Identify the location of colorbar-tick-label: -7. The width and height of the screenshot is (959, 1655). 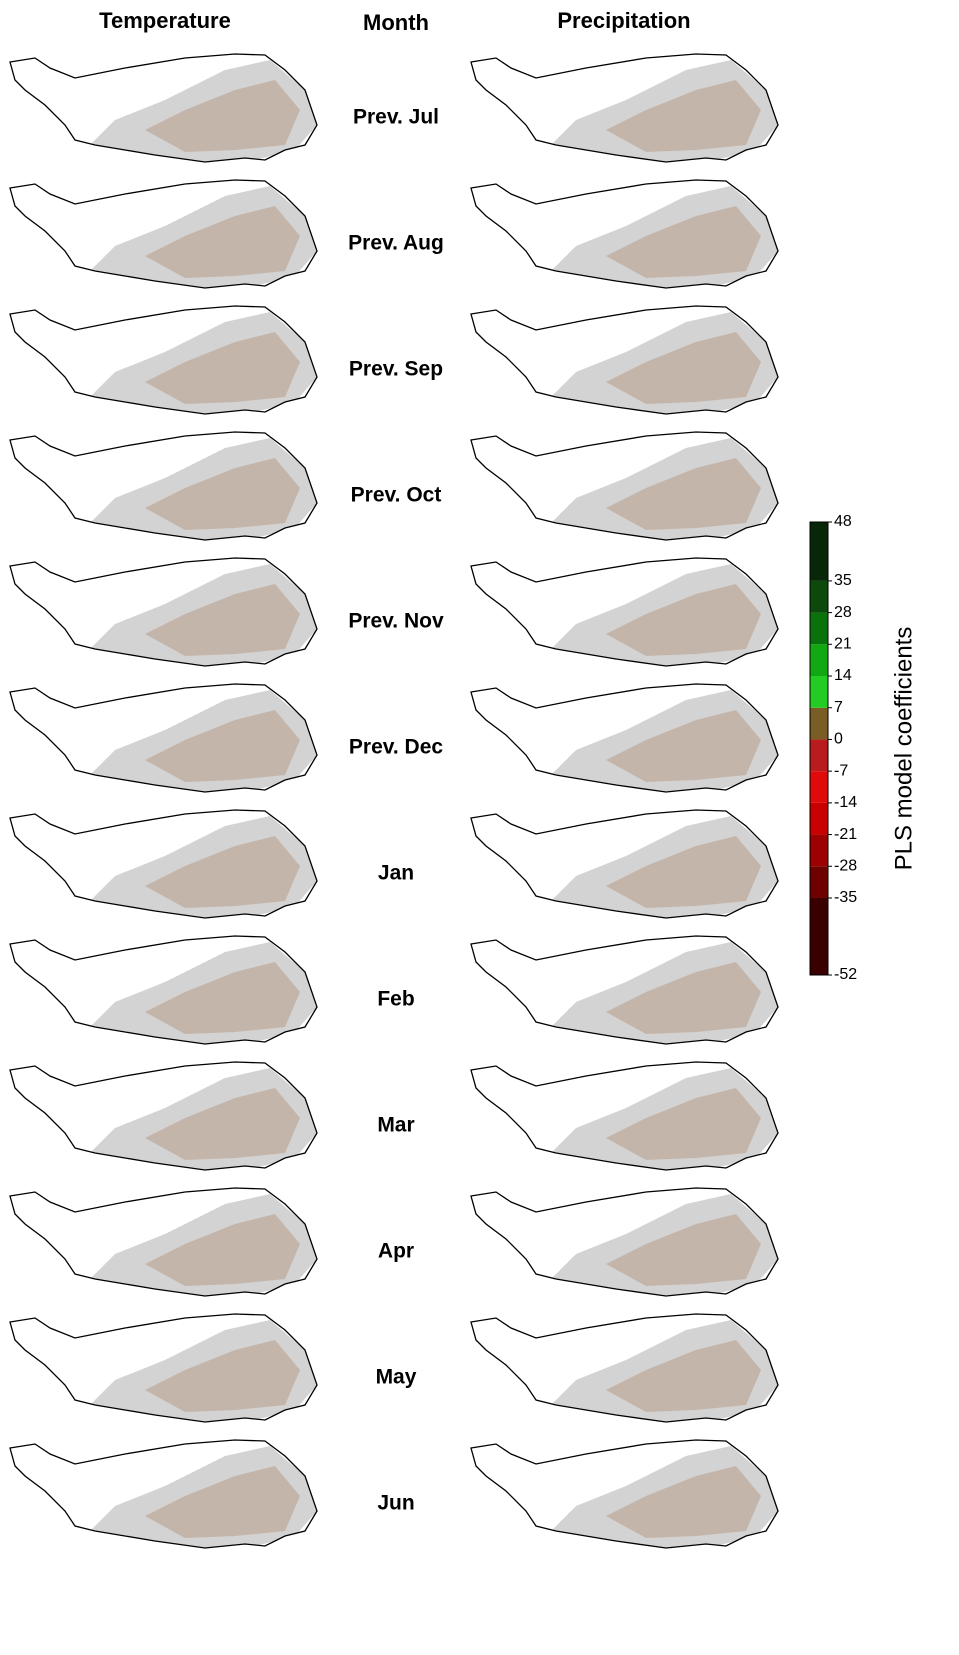
(841, 770).